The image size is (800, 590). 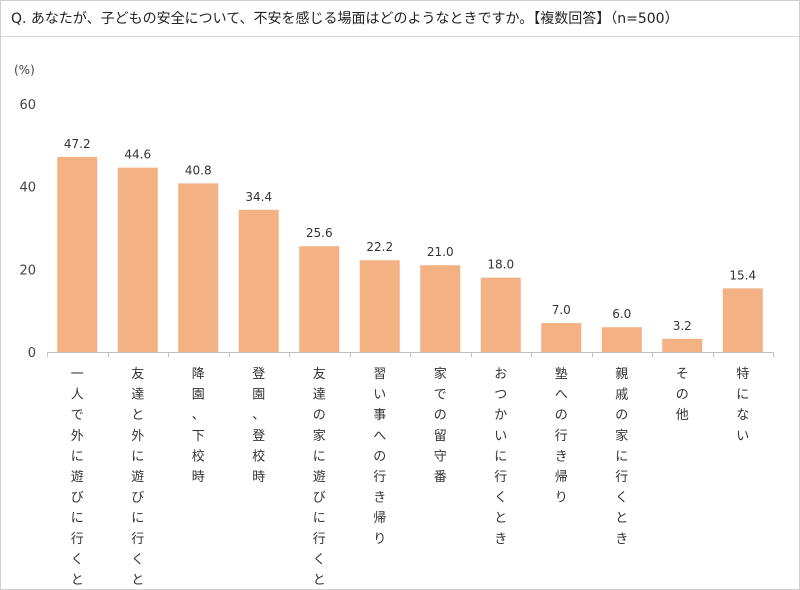 What do you see at coordinates (742, 405) in the screenshot?
I see `category-label: 特にない` at bounding box center [742, 405].